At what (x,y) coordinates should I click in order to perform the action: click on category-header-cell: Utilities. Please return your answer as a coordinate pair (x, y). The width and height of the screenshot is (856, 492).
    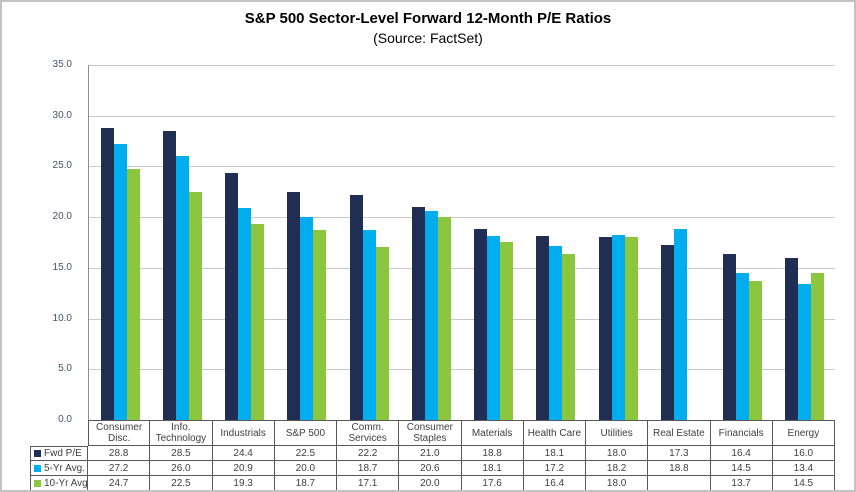
    Looking at the image, I should click on (617, 433).